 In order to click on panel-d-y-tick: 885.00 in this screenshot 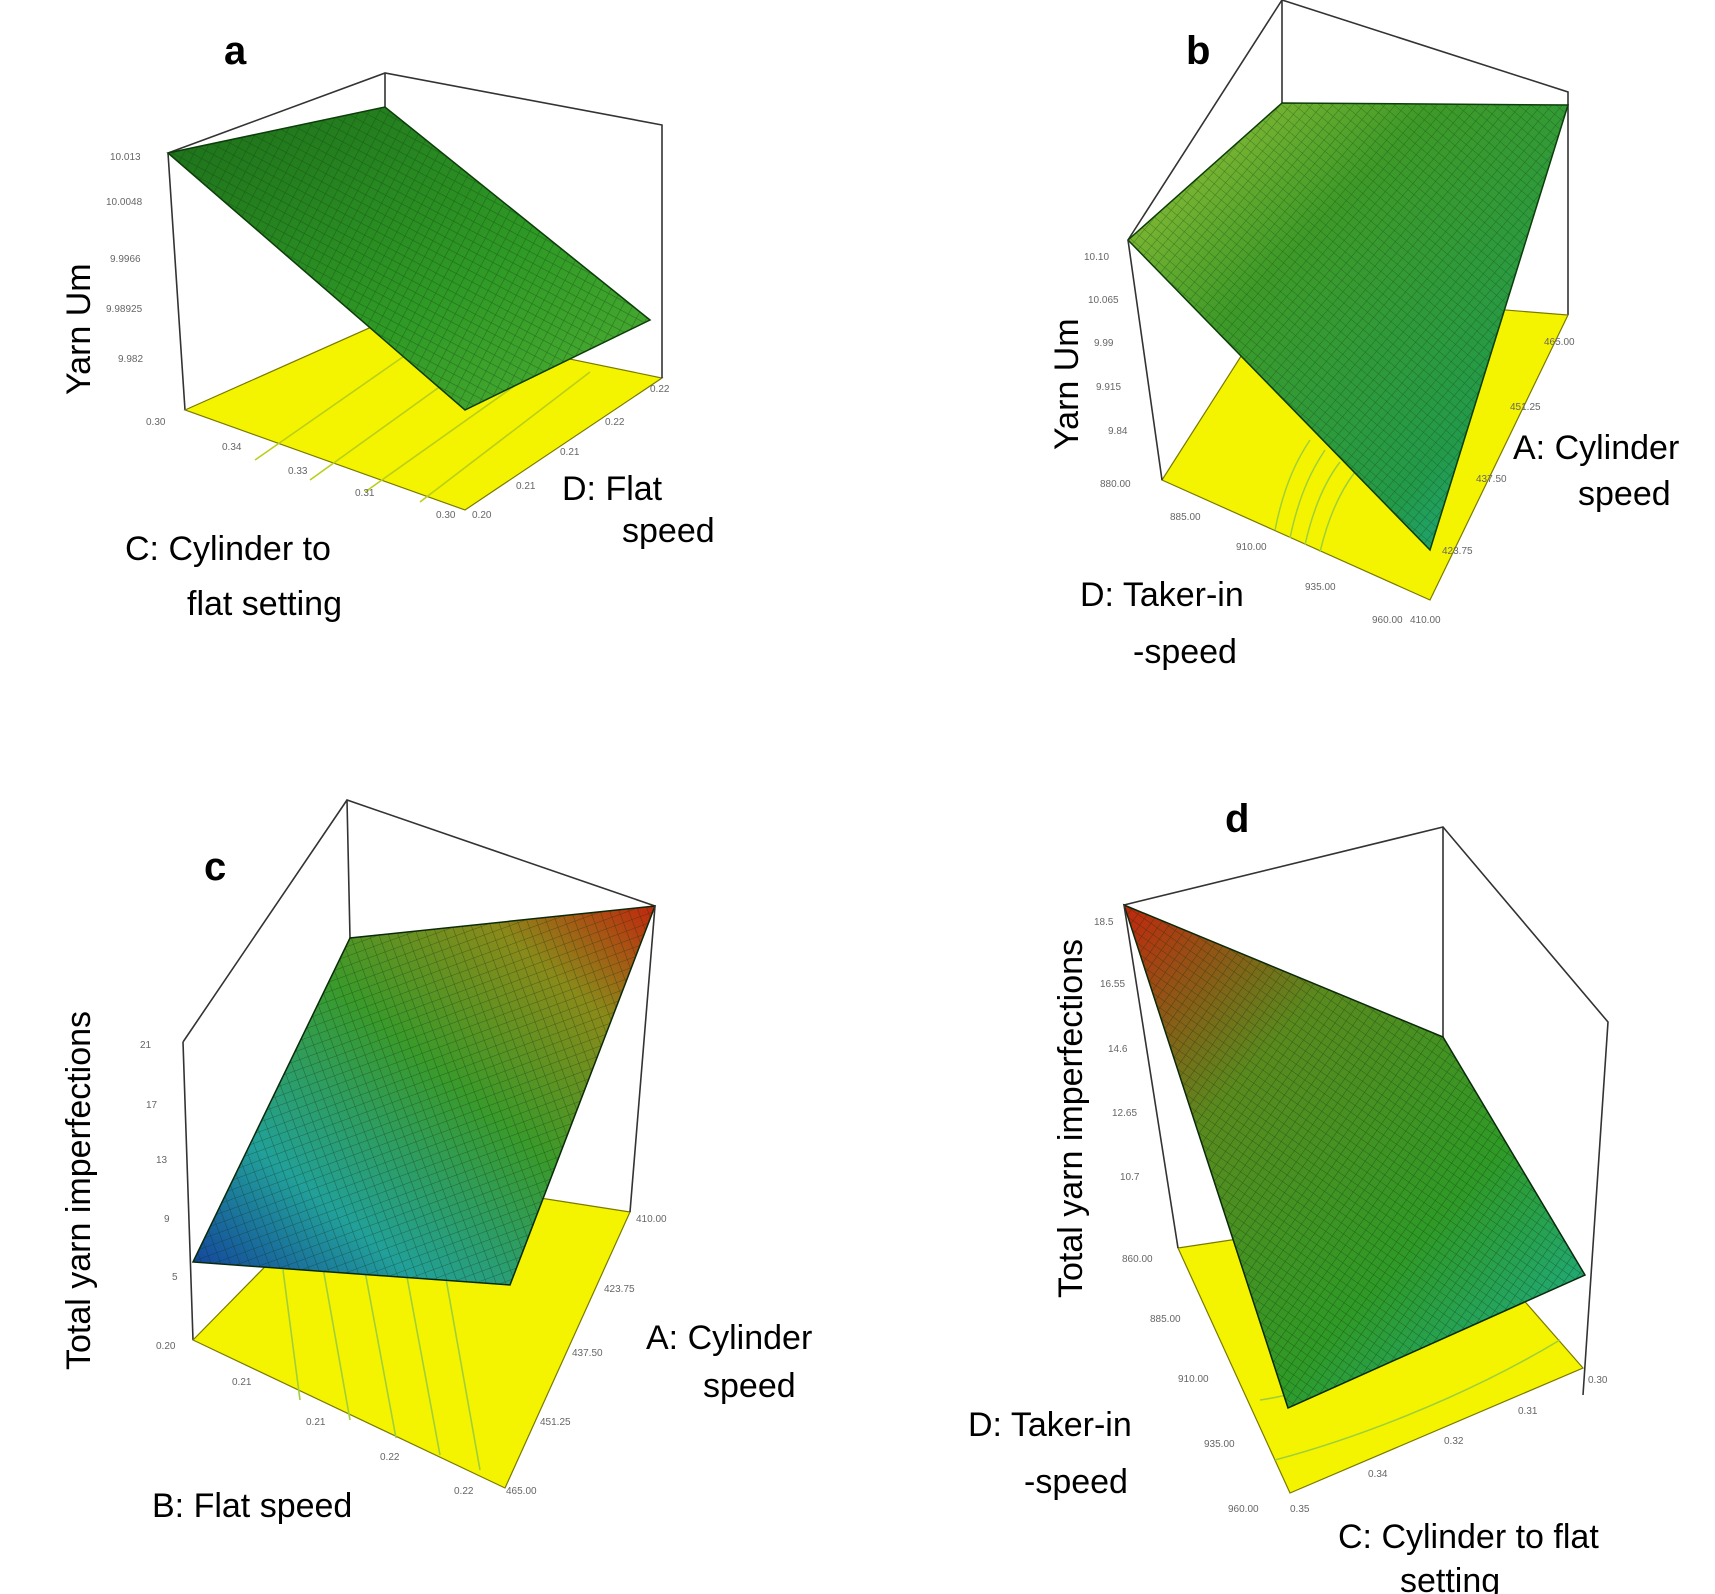, I will do `click(1165, 1319)`.